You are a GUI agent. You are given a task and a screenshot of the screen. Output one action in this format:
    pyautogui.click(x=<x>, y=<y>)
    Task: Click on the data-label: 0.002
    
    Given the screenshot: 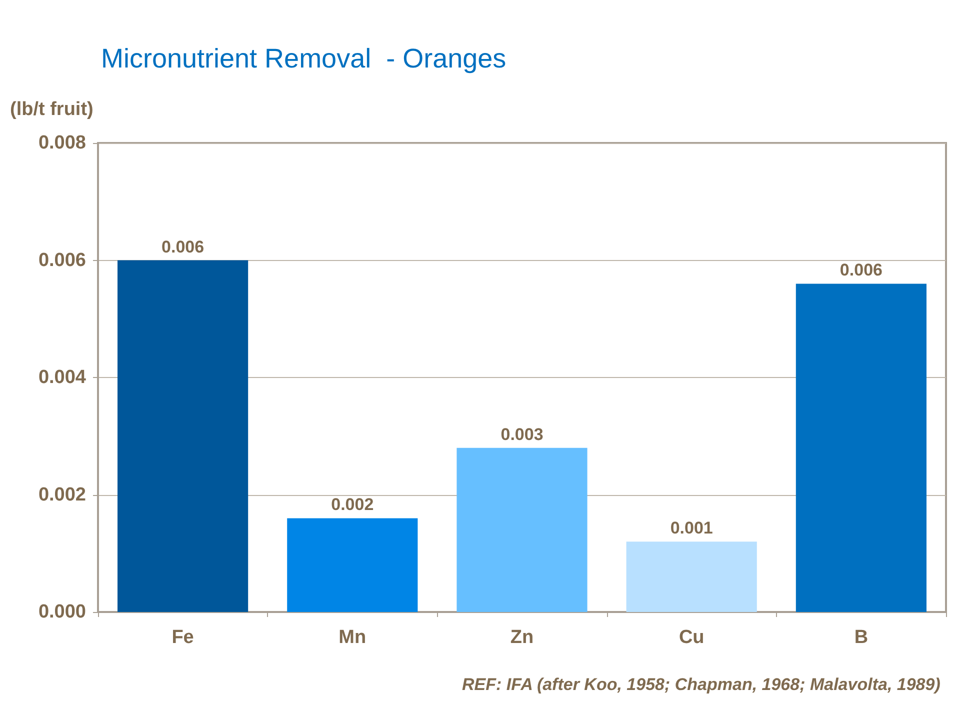 What is the action you would take?
    pyautogui.click(x=352, y=504)
    